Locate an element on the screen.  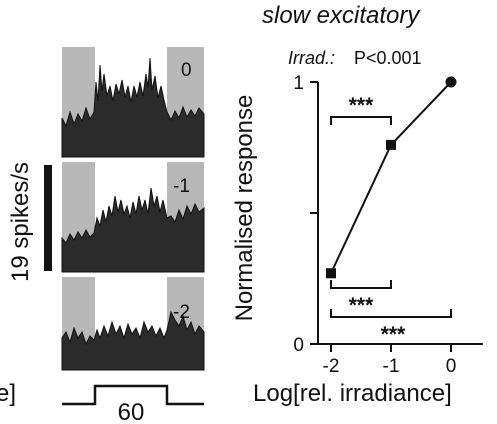
scale-bar-label: 19 spikes/s is located at coordinates (20, 222).